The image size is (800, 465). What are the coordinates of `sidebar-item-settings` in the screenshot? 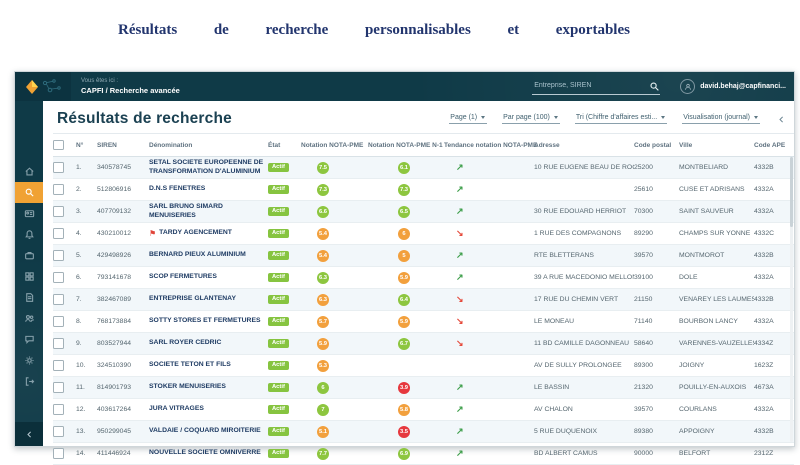 It's located at (29, 360).